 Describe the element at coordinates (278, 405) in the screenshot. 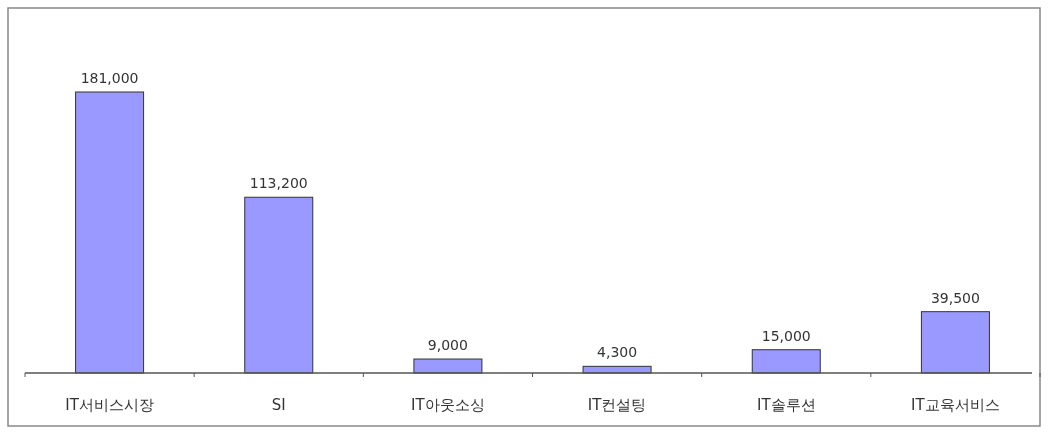

I see `x-tick-label: SI` at that location.